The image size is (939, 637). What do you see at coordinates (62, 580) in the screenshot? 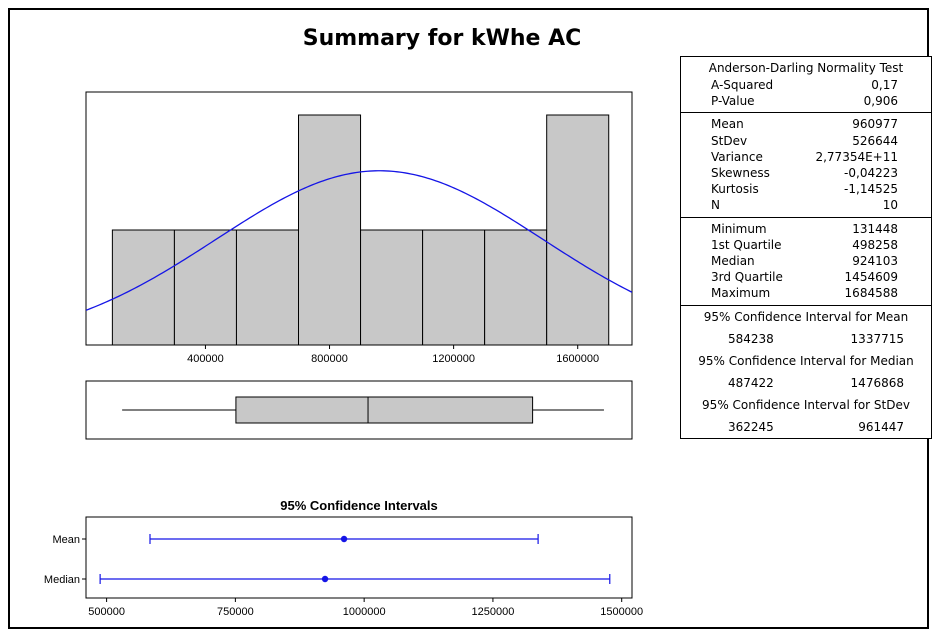
I see `ci-row-label: Median` at bounding box center [62, 580].